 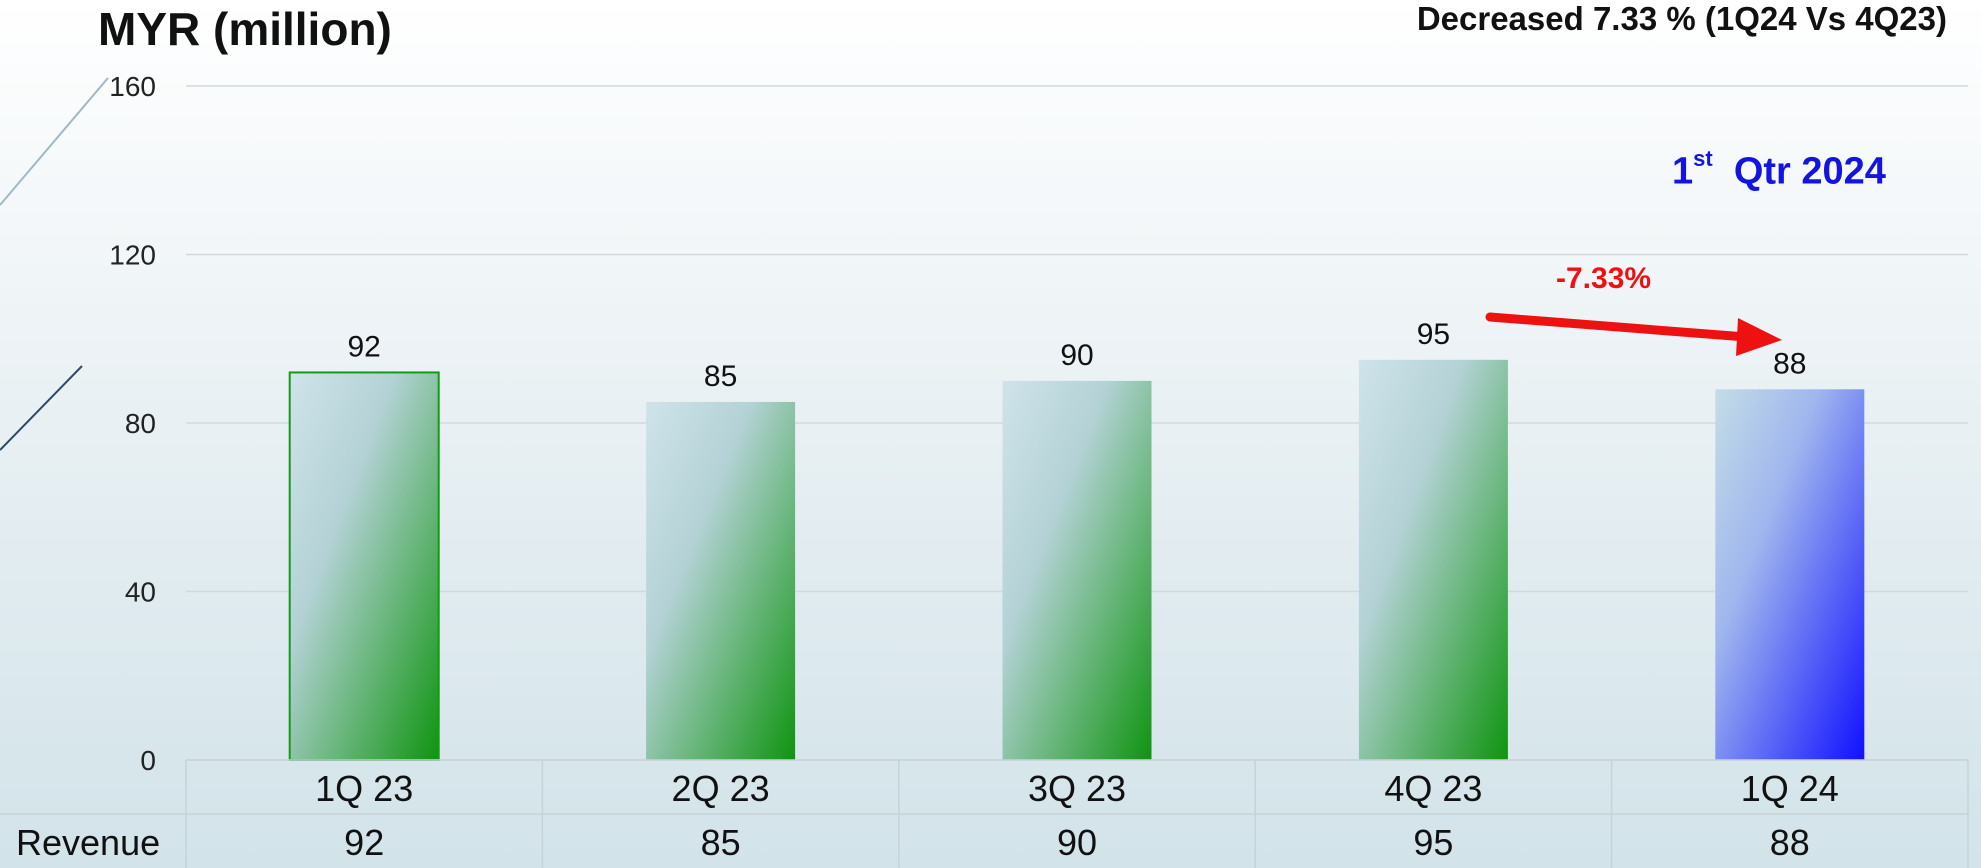 I want to click on y-tick-label: 120, so click(x=132, y=255).